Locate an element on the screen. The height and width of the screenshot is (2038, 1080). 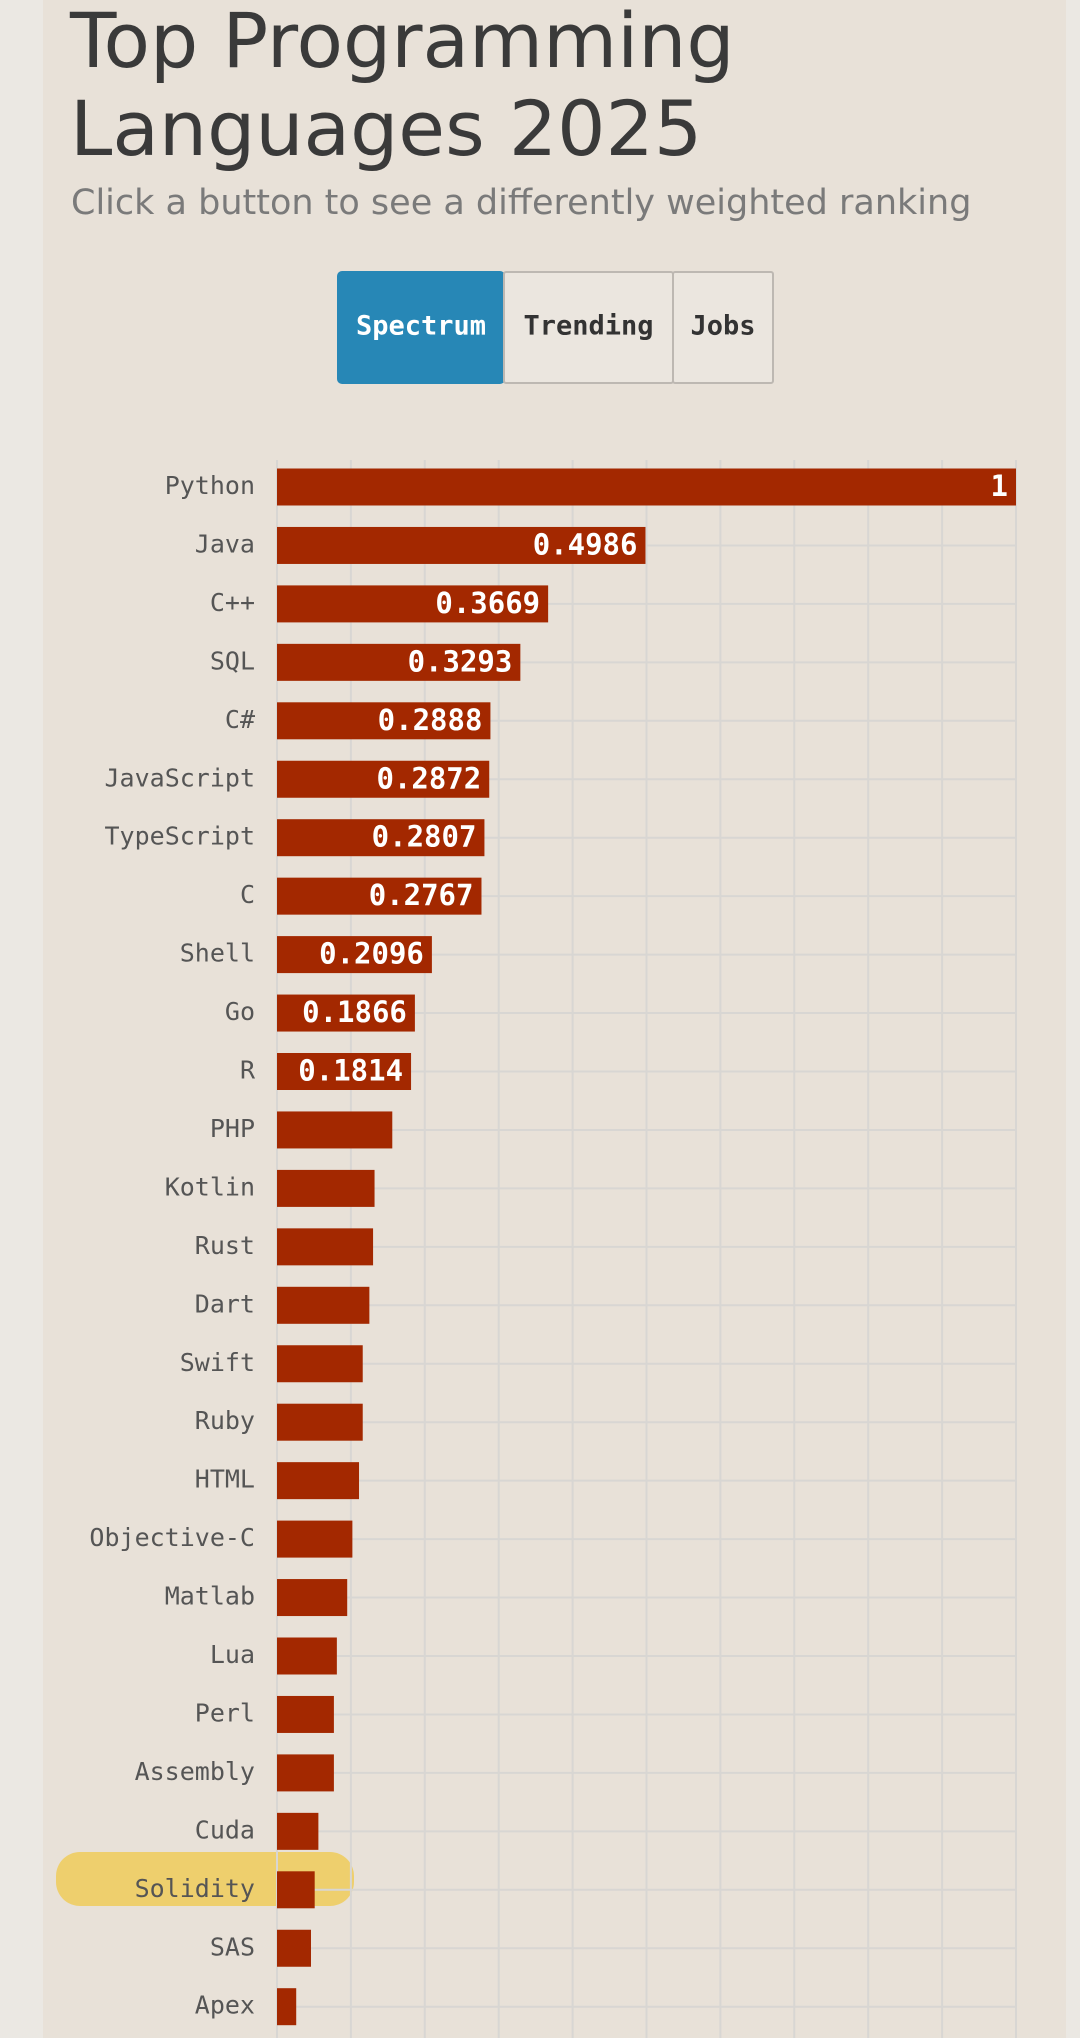
title: Top Programming is located at coordinates (402, 42).